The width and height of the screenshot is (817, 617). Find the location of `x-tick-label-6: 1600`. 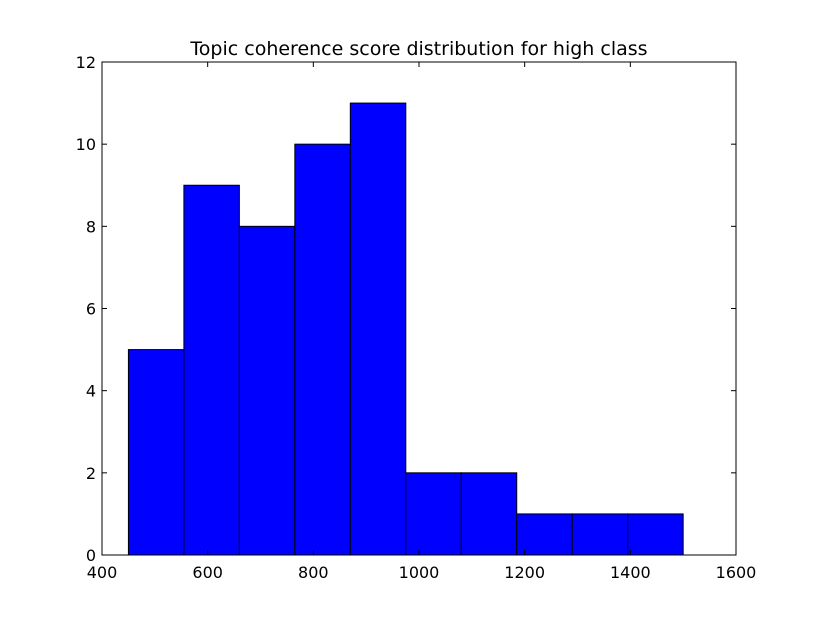

x-tick-label-6: 1600 is located at coordinates (736, 572).